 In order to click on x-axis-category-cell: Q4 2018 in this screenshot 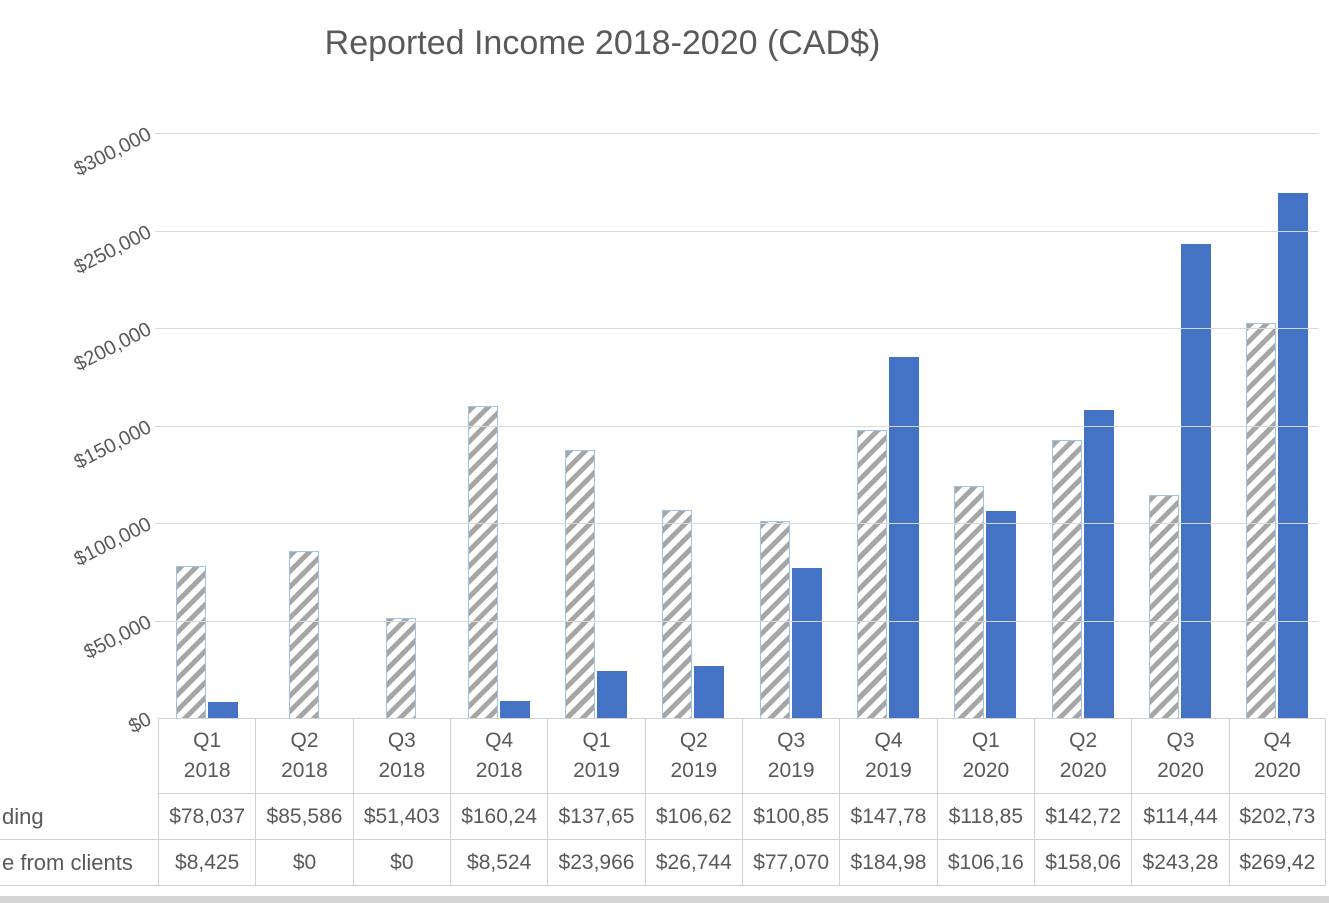, I will do `click(499, 756)`.